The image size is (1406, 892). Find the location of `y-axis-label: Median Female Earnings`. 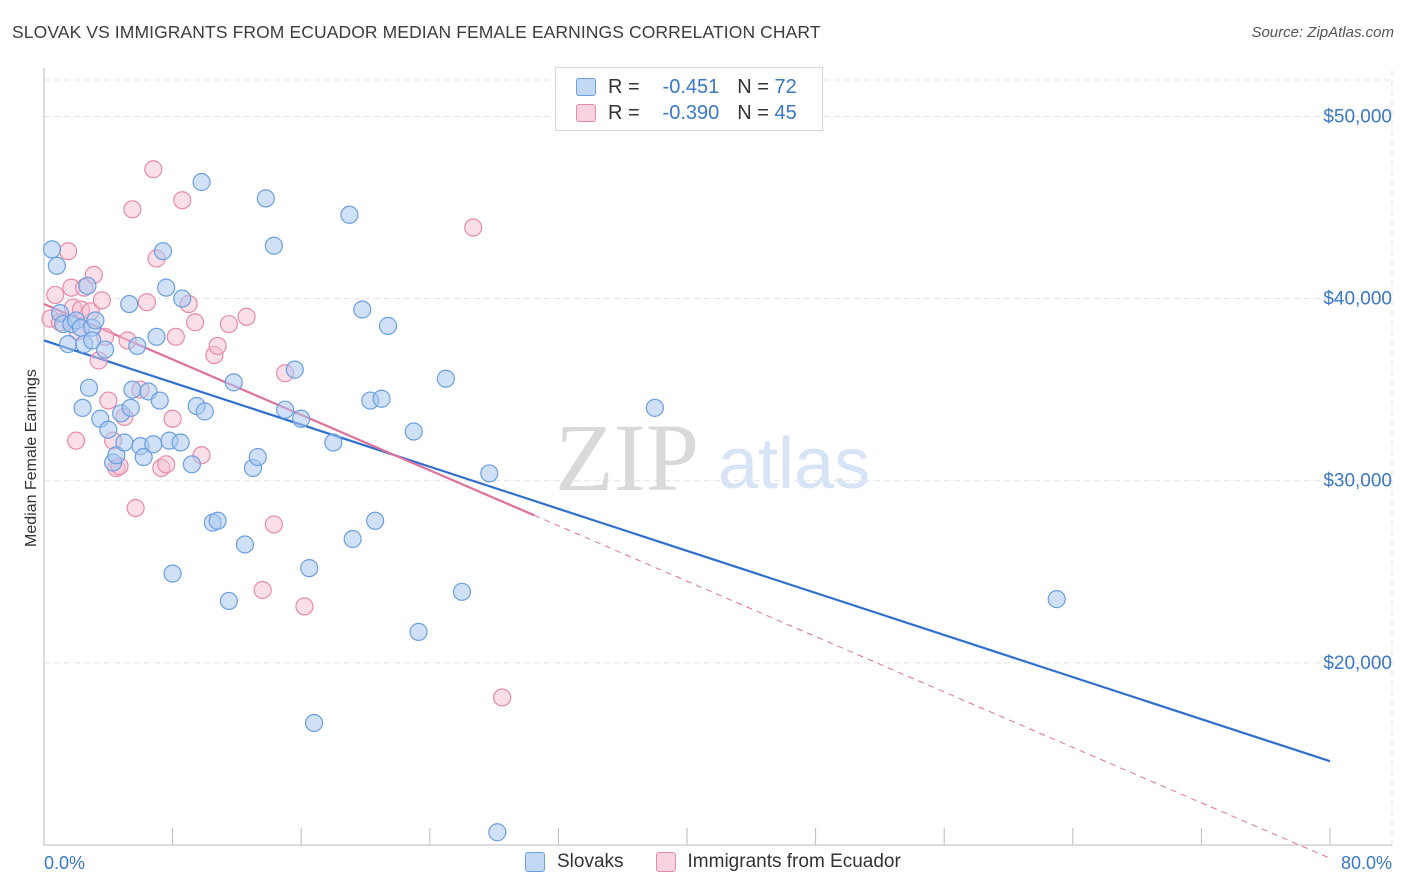

y-axis-label: Median Female Earnings is located at coordinates (31, 458).